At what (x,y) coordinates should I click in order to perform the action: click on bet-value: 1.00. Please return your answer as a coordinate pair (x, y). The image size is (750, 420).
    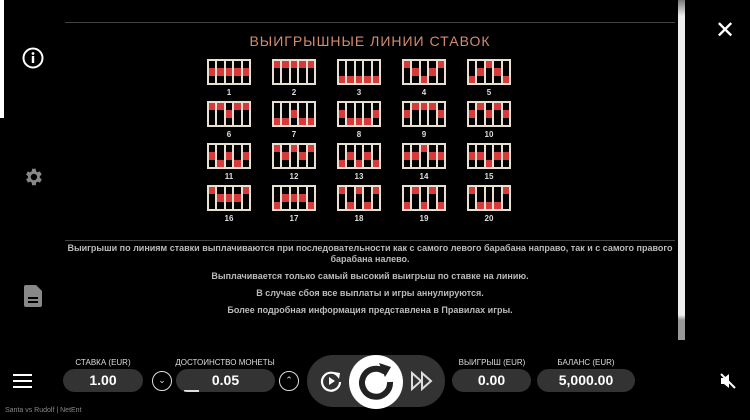
    Looking at the image, I should click on (103, 380).